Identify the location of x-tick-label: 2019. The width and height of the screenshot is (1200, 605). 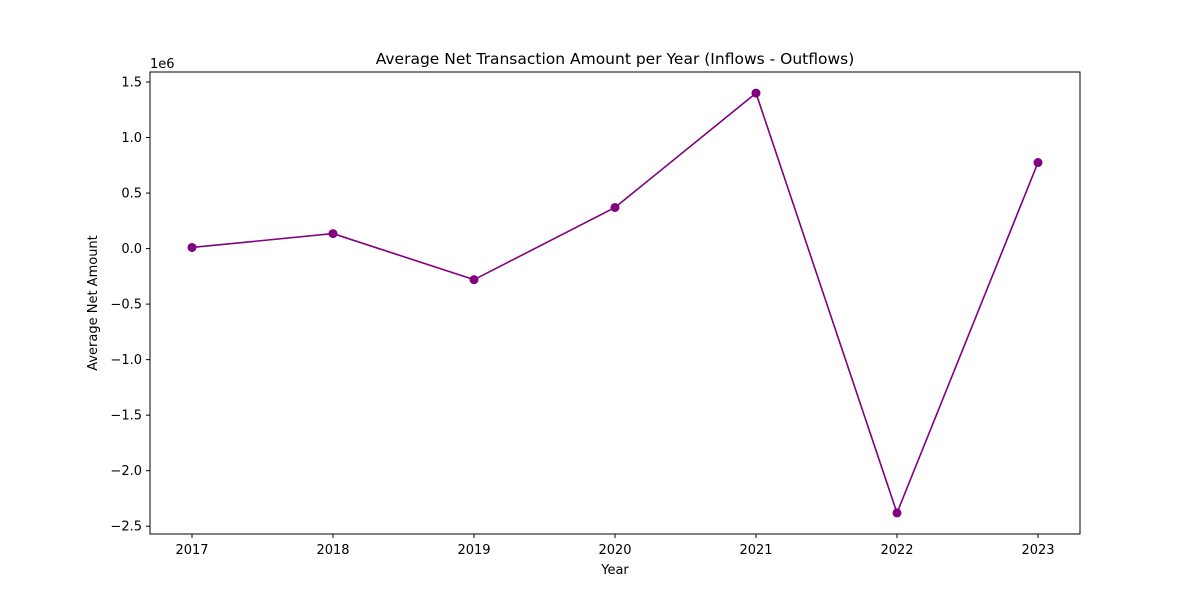
(473, 550).